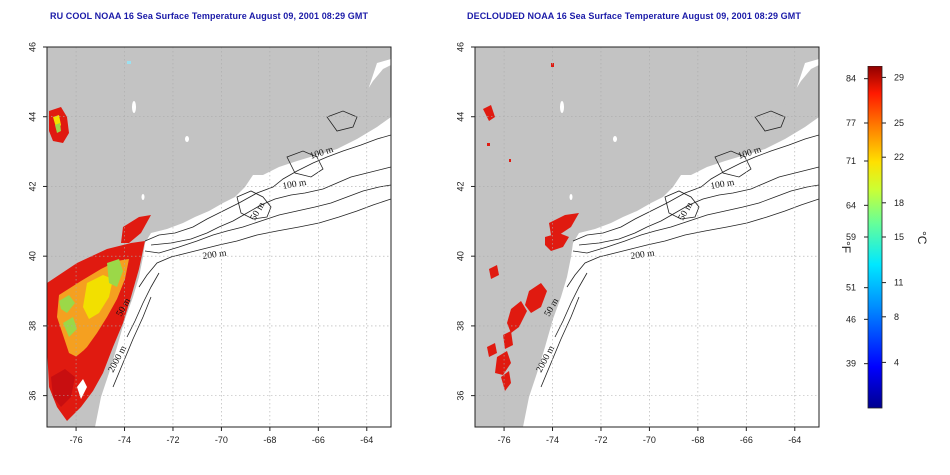  Describe the element at coordinates (899, 203) in the screenshot. I see `celsius-tick-label: 18` at that location.